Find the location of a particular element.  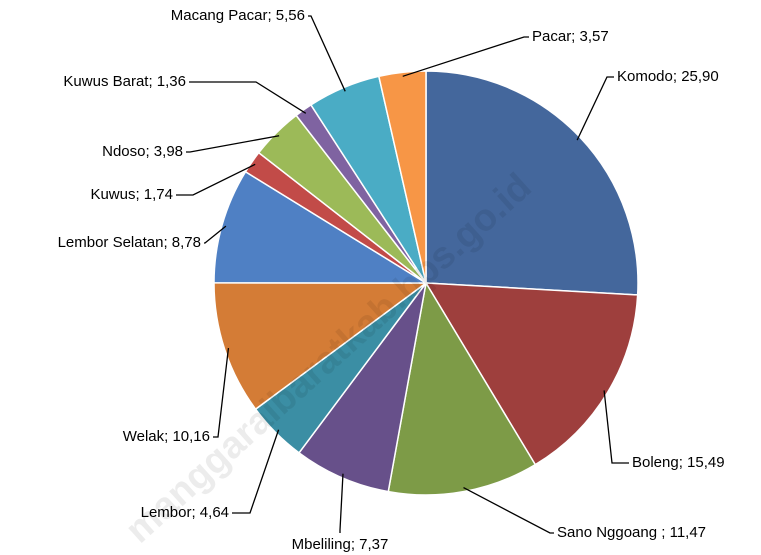

data-label: Komodo; 25,90 is located at coordinates (668, 76).